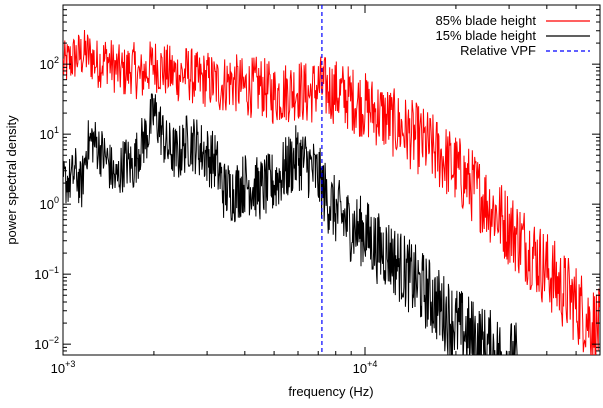  What do you see at coordinates (49, 63) in the screenshot?
I see `y-tick-label: 10²` at bounding box center [49, 63].